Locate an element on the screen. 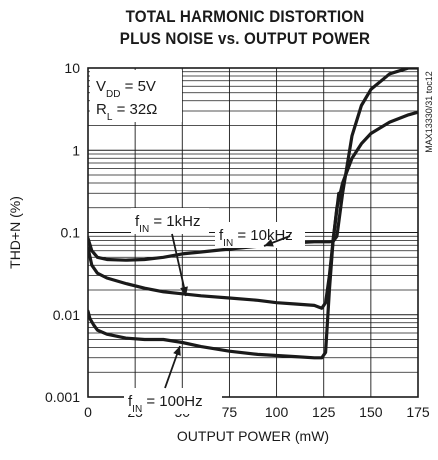 The width and height of the screenshot is (438, 460). x-tick-label: 150 is located at coordinates (371, 412).